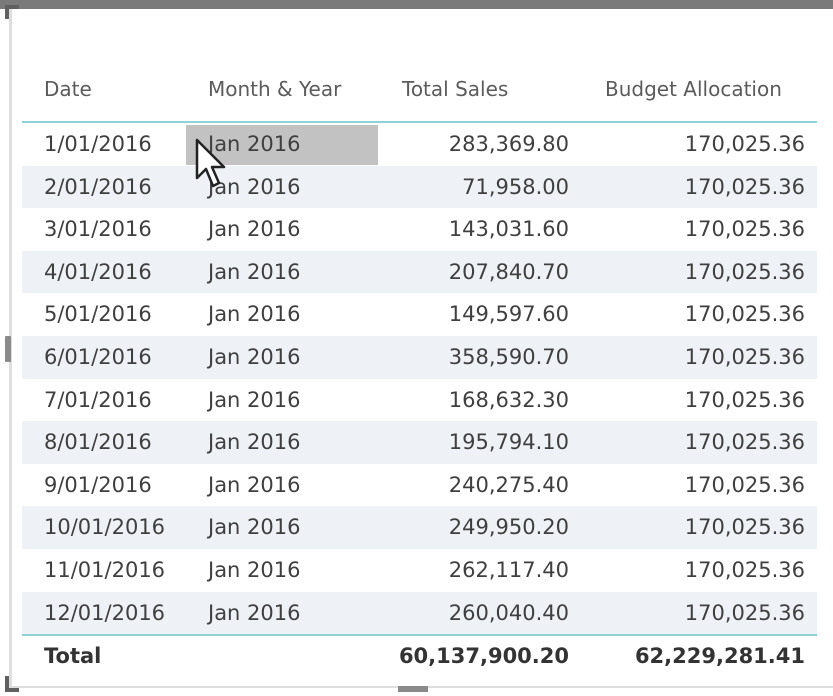 The height and width of the screenshot is (696, 833). I want to click on cell-total-sales: 195,794.10, so click(508, 442).